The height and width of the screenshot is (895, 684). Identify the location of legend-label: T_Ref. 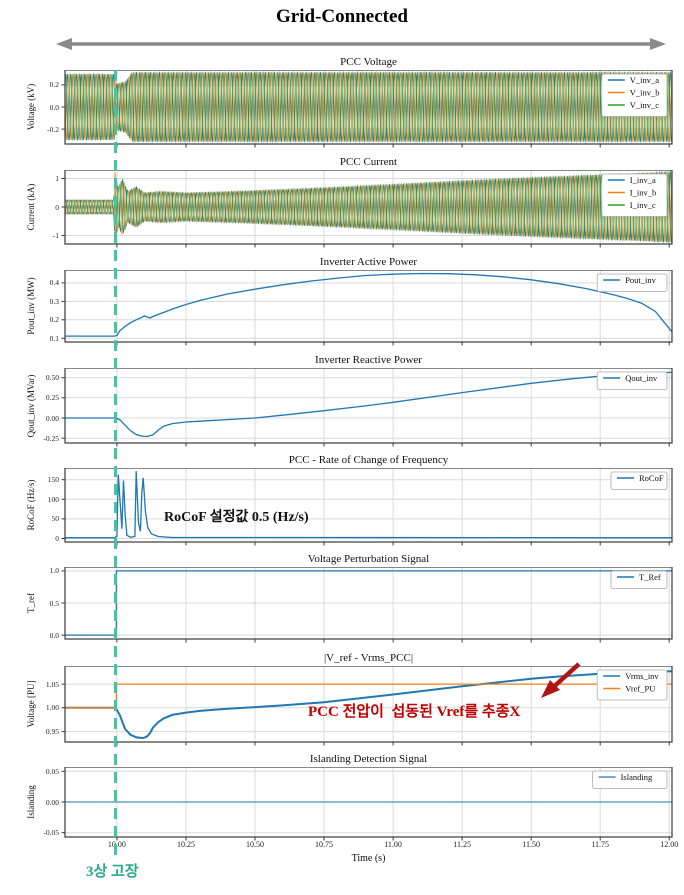
(650, 577).